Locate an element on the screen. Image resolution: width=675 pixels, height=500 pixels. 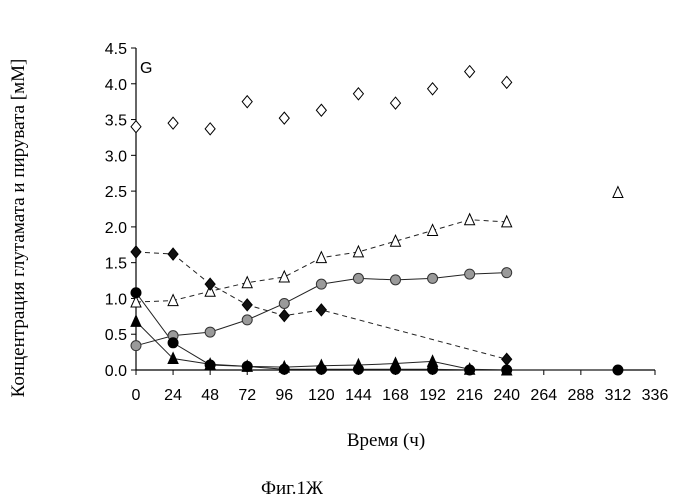
y-tick-label: 1.0 is located at coordinates (116, 299).